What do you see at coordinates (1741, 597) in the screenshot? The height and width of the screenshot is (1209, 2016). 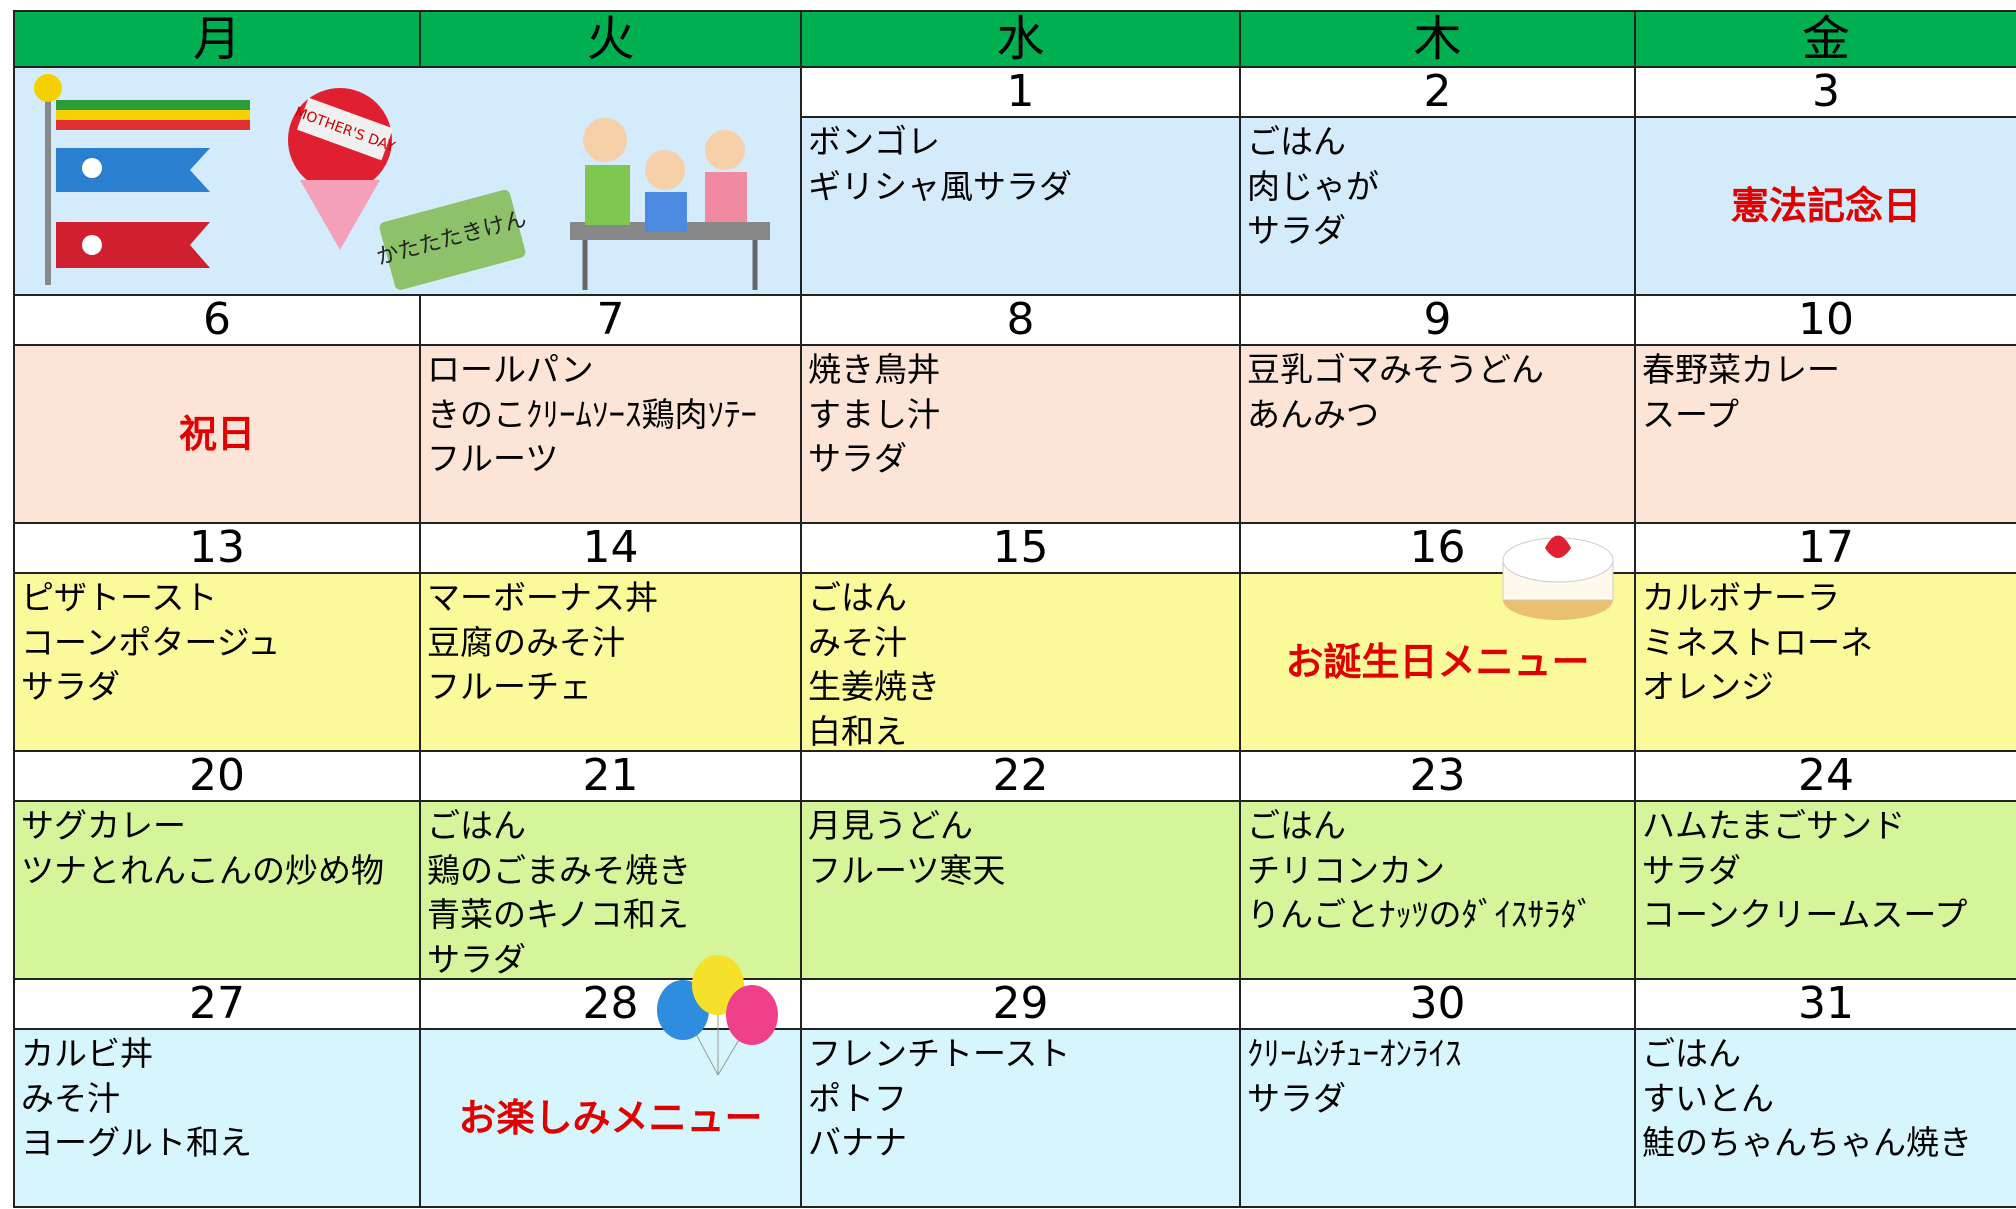 I see `menu-item: カルボナーラ` at bounding box center [1741, 597].